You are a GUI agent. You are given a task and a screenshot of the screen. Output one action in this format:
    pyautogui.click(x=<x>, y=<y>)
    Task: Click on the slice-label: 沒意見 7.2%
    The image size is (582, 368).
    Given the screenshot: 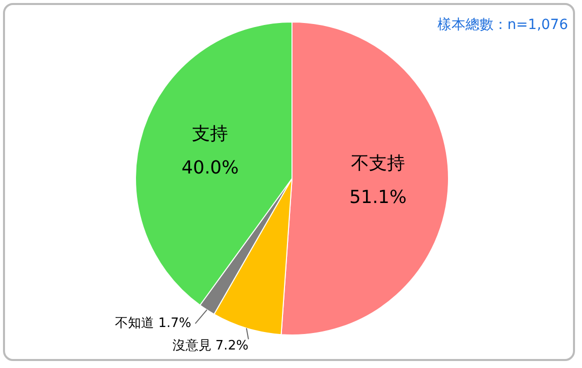 What is the action you would take?
    pyautogui.click(x=210, y=346)
    